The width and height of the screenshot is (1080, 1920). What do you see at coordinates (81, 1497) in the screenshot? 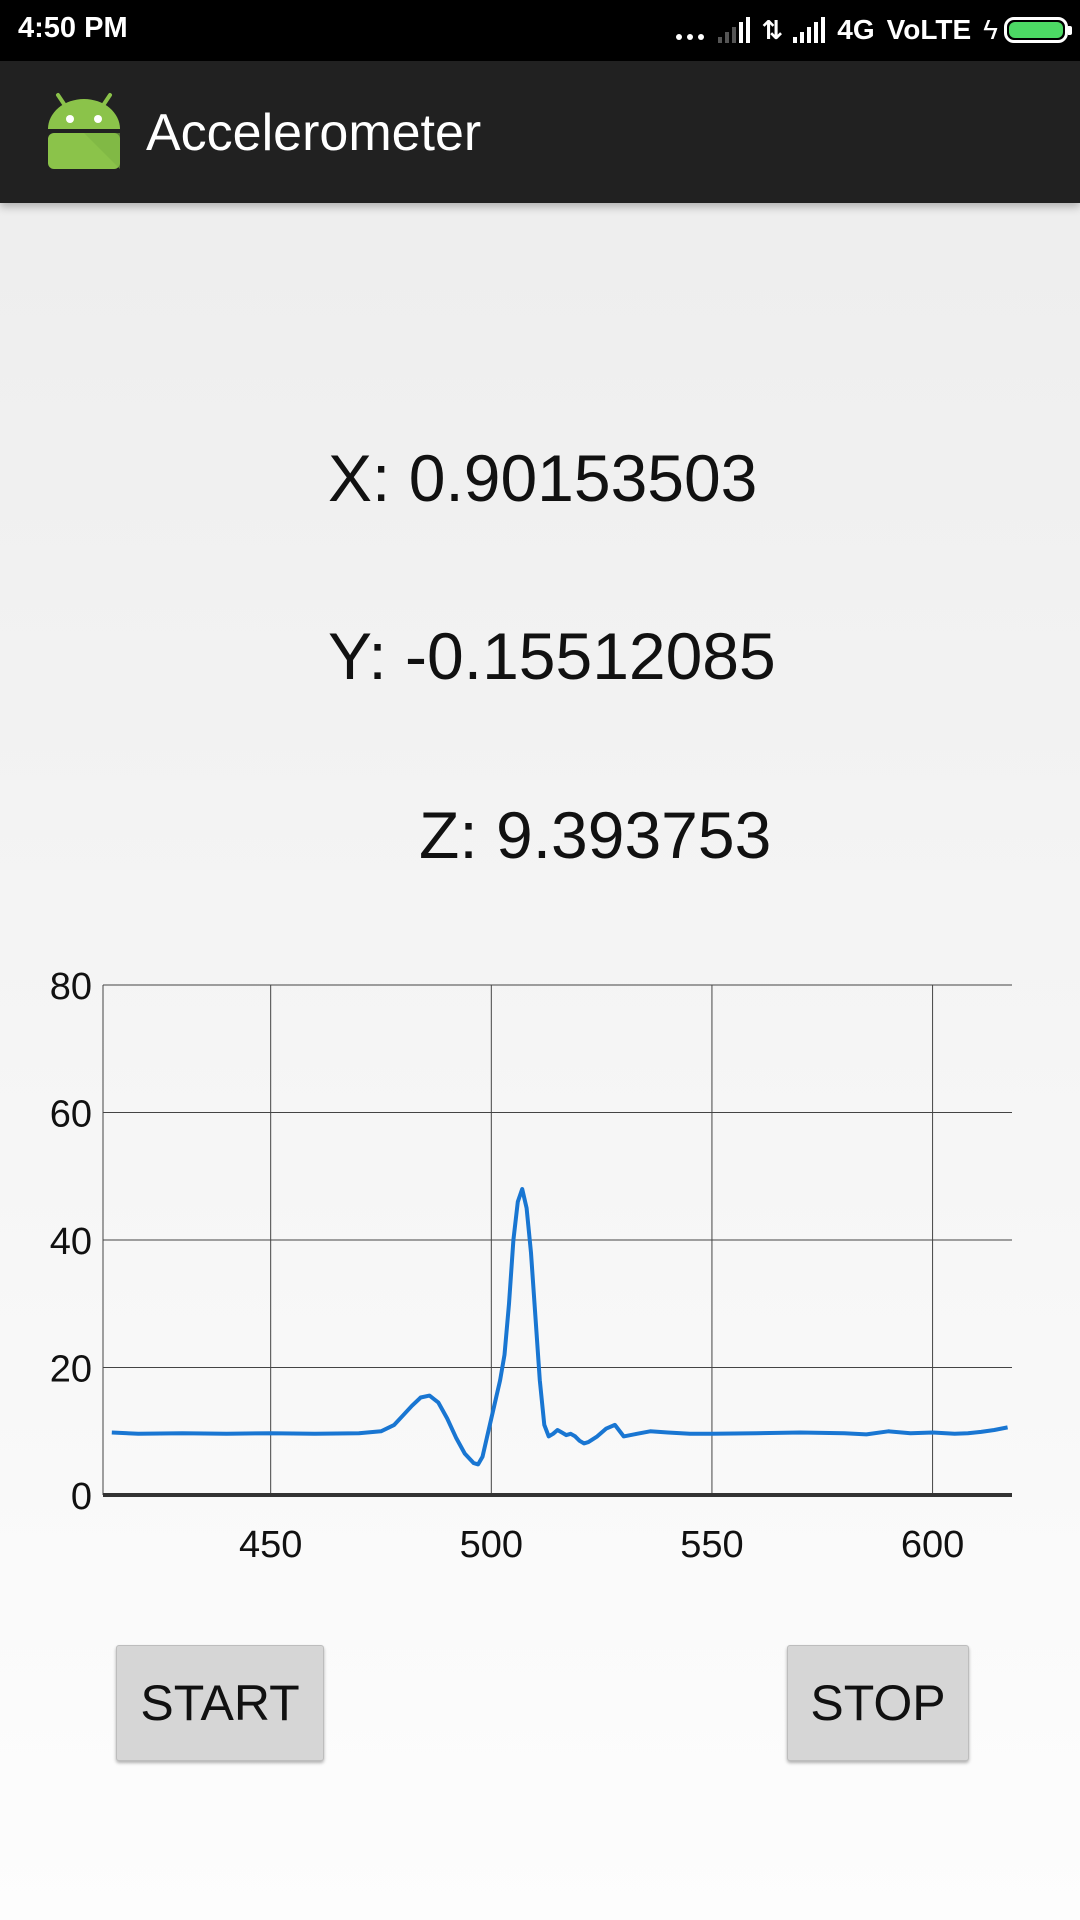
I see `y-tick-label: 0` at bounding box center [81, 1497].